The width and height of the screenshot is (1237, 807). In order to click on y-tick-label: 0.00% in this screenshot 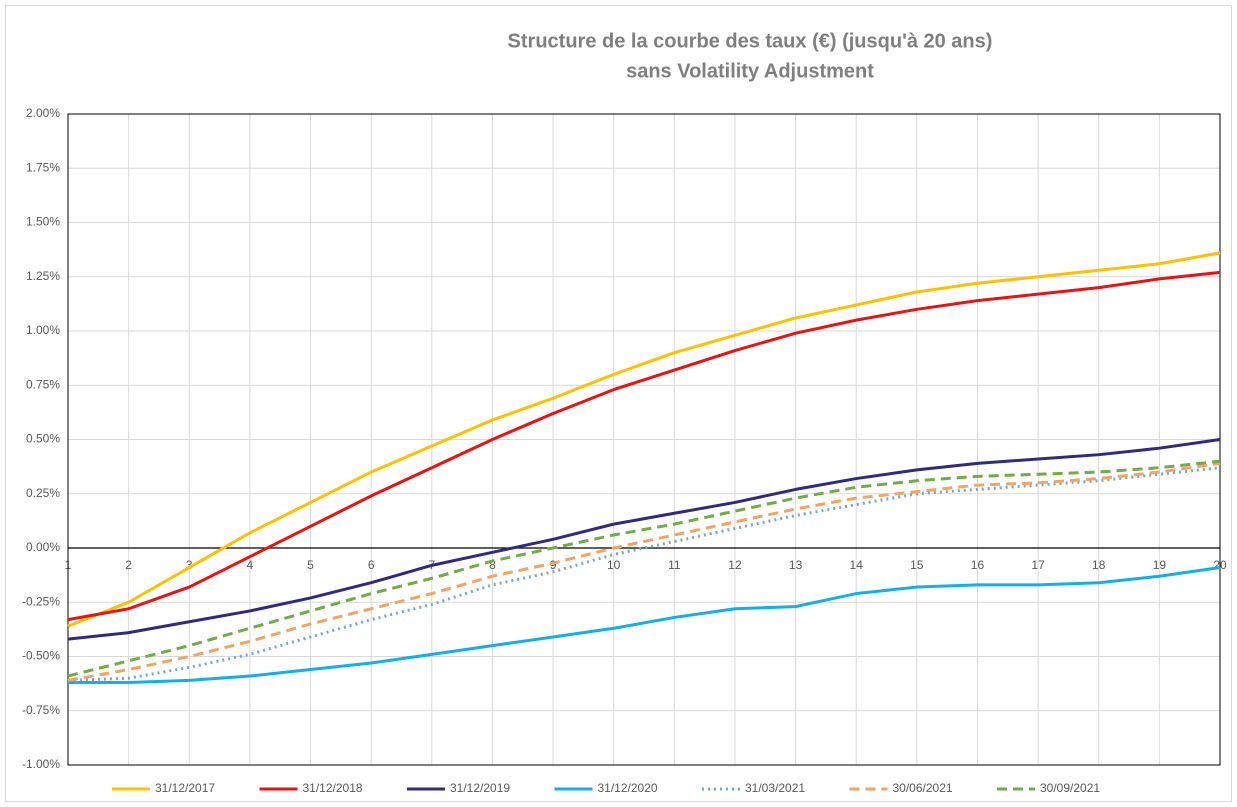, I will do `click(43, 547)`.